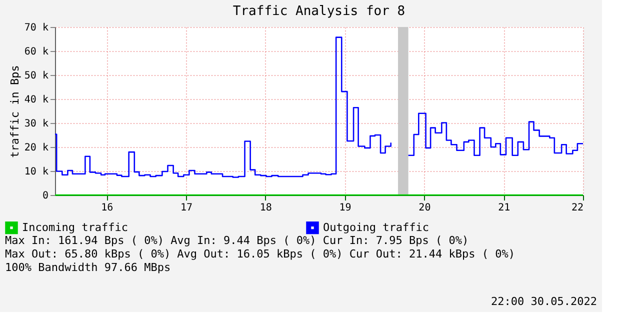  I want to click on x-tick-label: 16, so click(107, 208).